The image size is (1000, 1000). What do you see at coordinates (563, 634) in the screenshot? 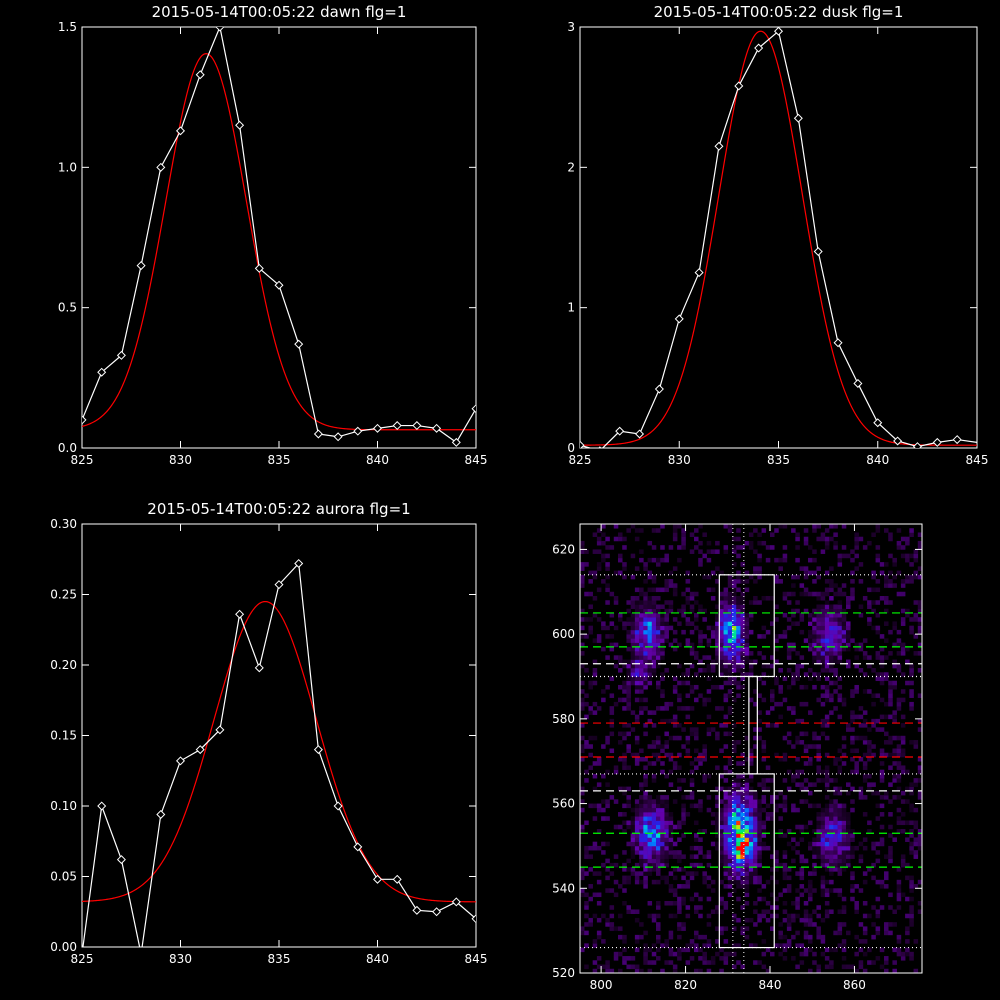
I see `y-tick-label: 600` at bounding box center [563, 634].